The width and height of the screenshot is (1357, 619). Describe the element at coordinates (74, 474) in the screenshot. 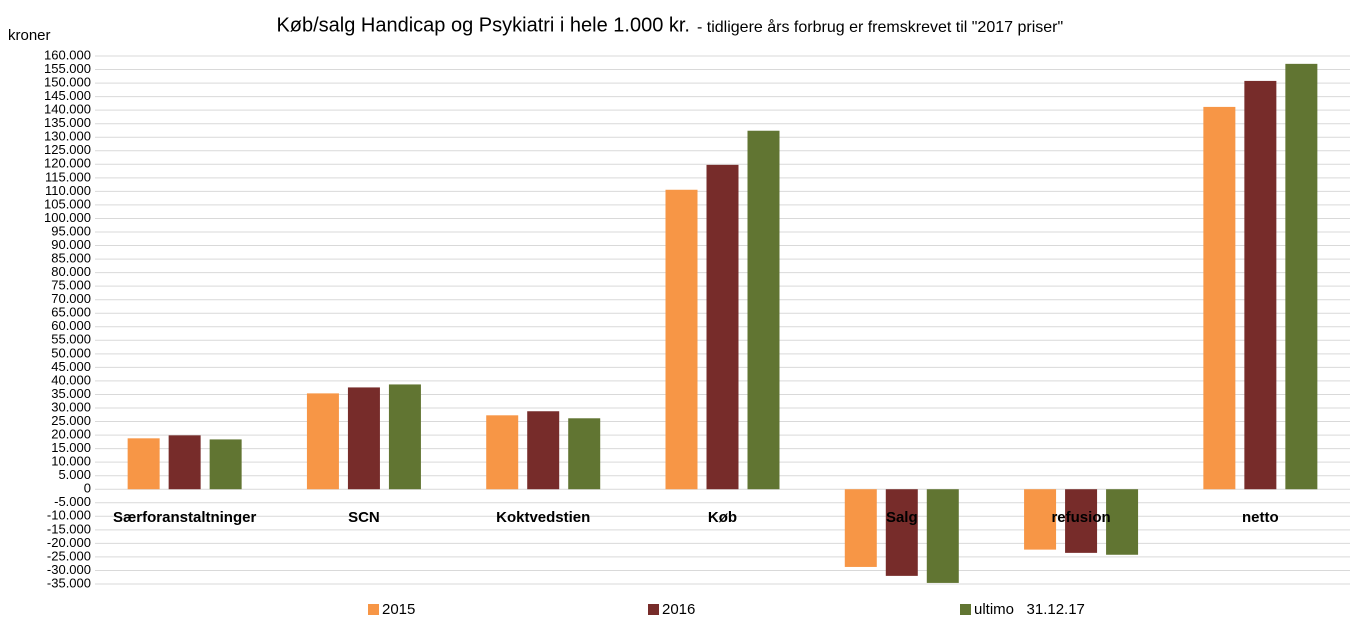

I see `y-tick-label: 5.000` at that location.